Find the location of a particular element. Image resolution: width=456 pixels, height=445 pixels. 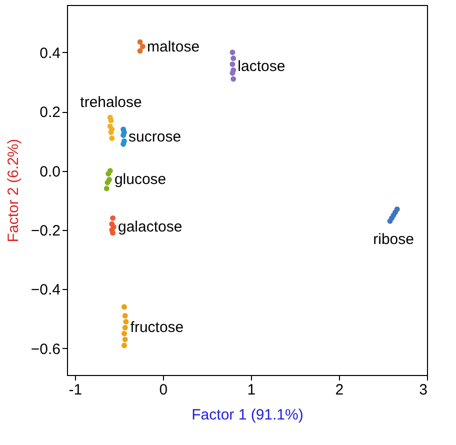

x-tick-label: 2 is located at coordinates (339, 390).